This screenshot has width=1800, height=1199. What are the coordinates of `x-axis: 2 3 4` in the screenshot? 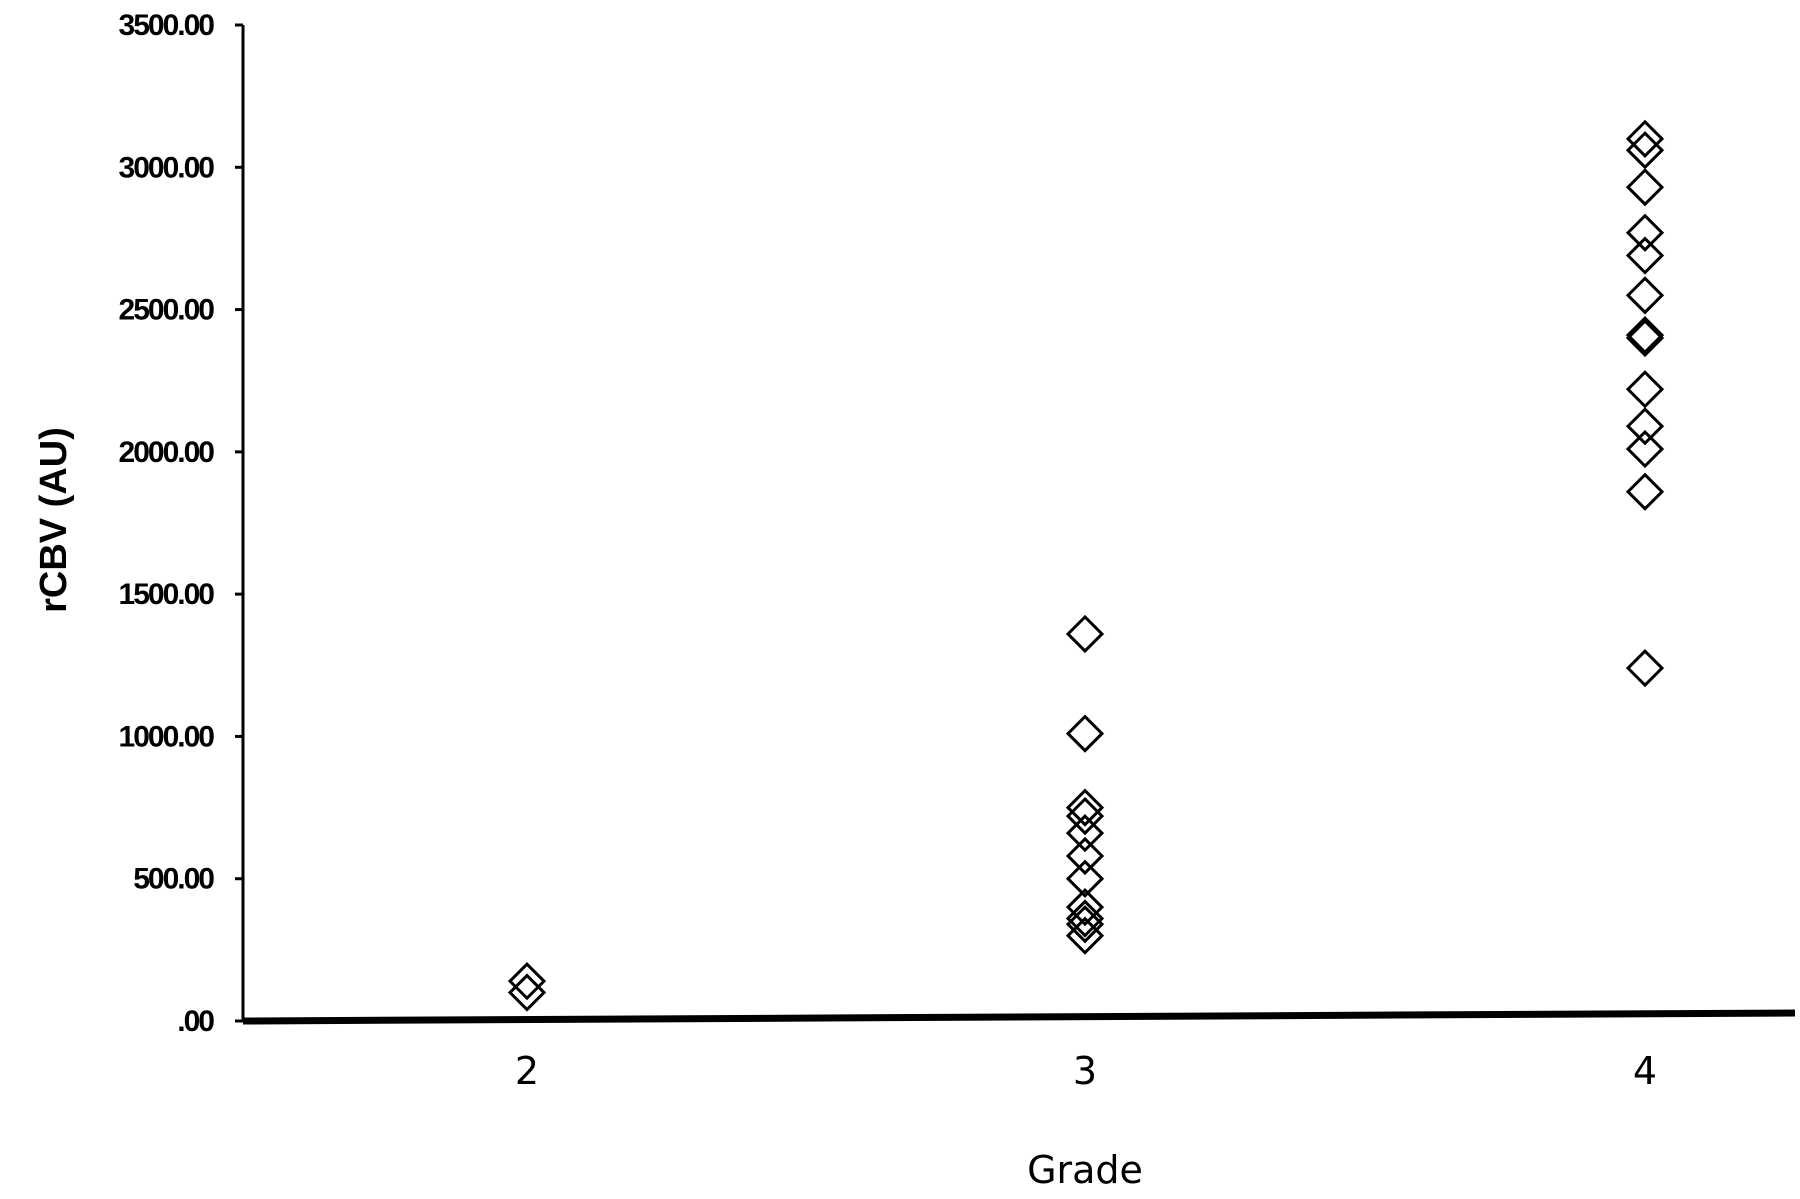 It's located at (1019, 1051).